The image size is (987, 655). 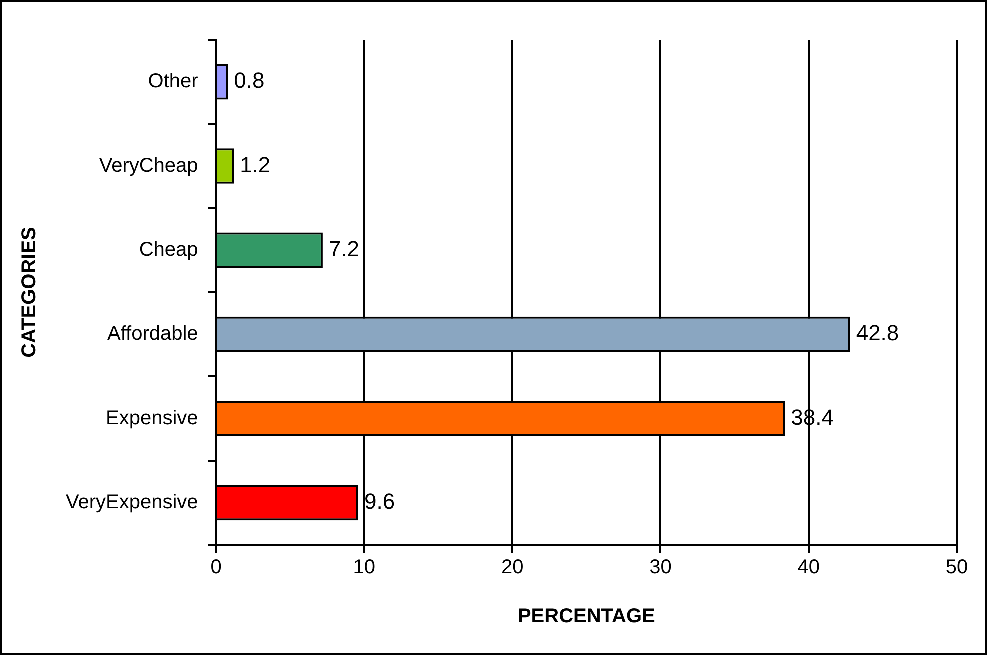 I want to click on data-label: 1.2, so click(x=255, y=165).